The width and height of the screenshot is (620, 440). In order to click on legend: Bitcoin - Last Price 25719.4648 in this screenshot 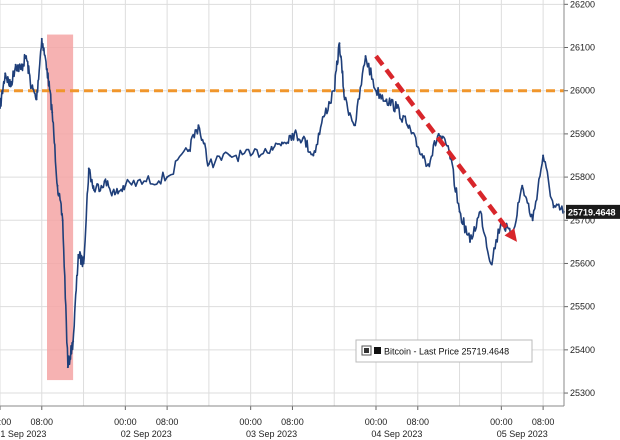, I will do `click(444, 351)`.